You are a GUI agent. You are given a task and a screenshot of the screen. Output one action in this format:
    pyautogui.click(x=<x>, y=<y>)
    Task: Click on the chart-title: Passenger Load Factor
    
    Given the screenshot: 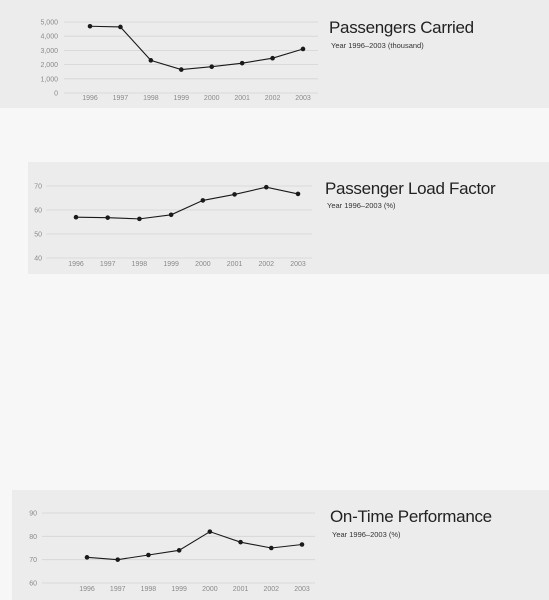 What is the action you would take?
    pyautogui.click(x=410, y=188)
    